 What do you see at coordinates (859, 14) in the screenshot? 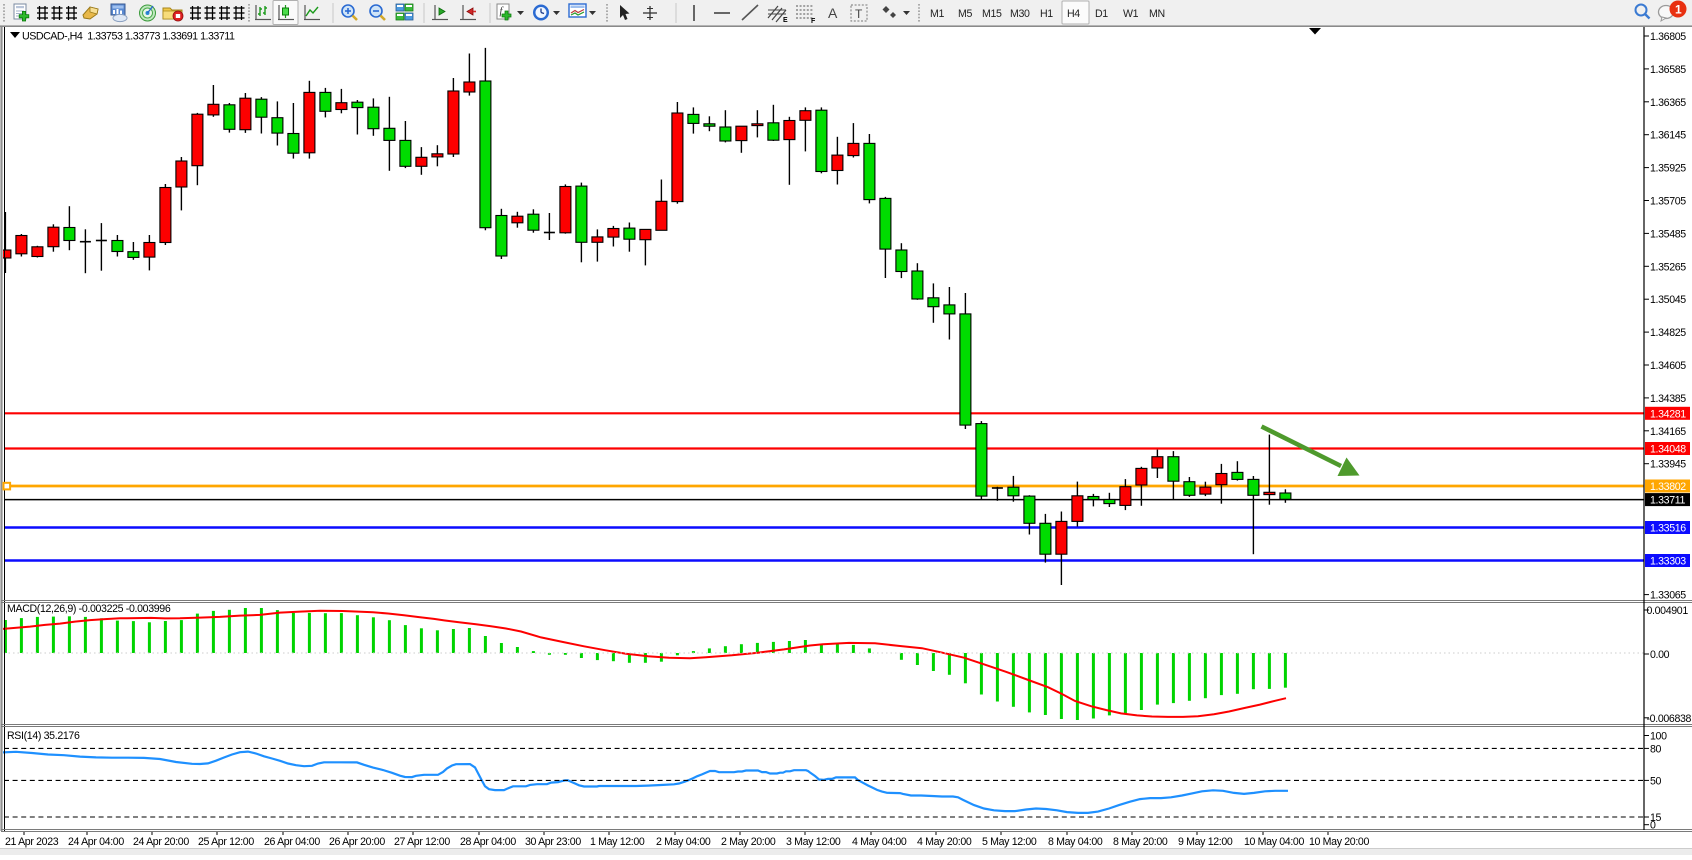
I see `svg-text: T` at bounding box center [859, 14].